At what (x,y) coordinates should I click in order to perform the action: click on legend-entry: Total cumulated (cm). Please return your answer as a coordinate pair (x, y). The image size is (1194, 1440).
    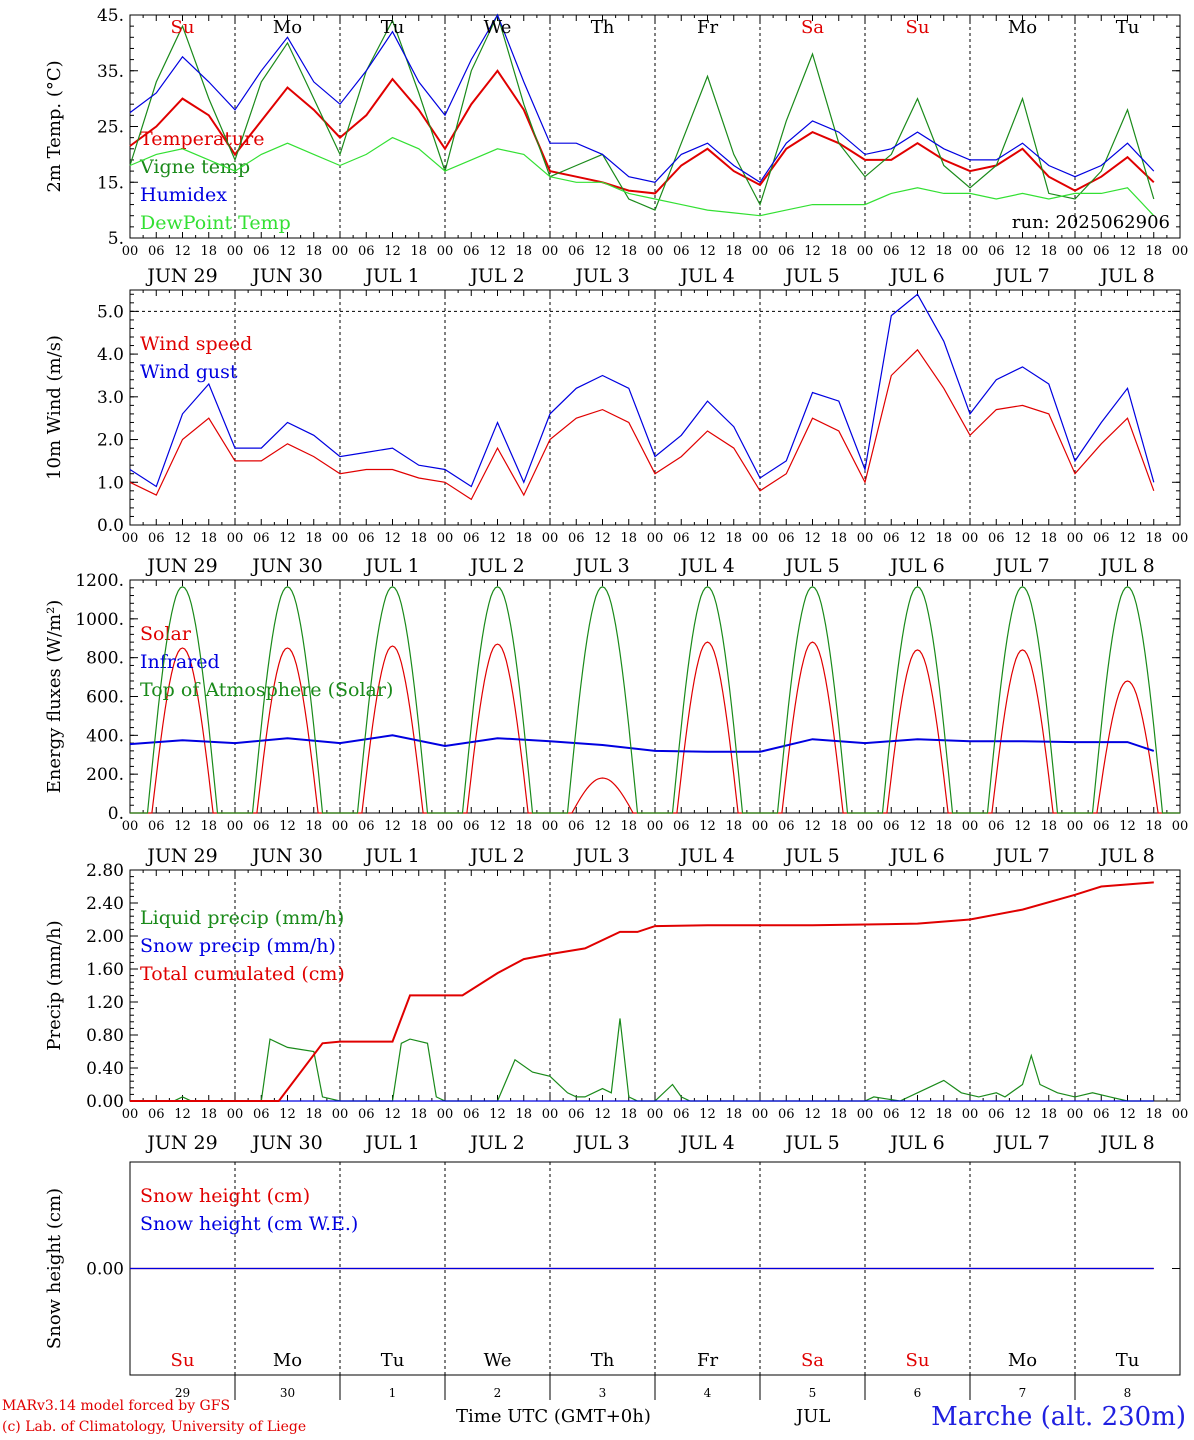
    Looking at the image, I should click on (242, 974).